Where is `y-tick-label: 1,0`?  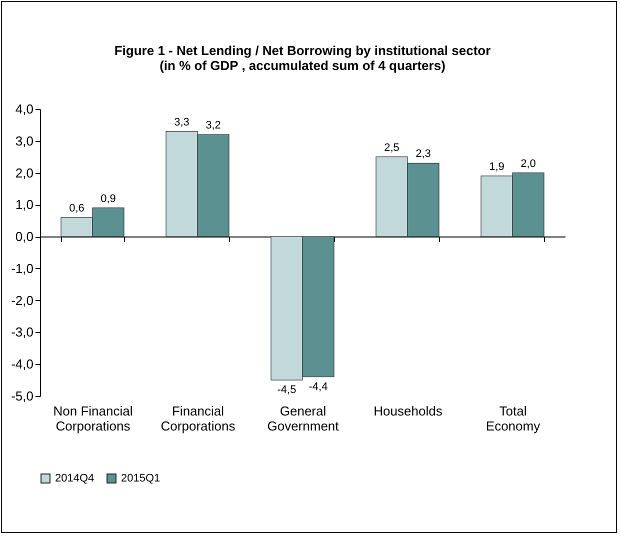 y-tick-label: 1,0 is located at coordinates (24, 204).